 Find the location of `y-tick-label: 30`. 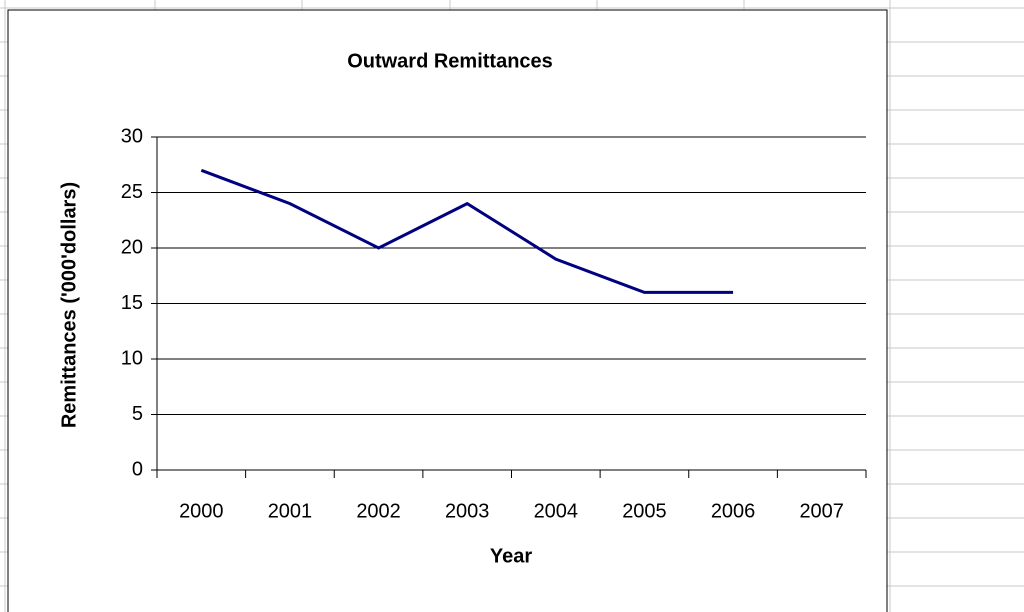

y-tick-label: 30 is located at coordinates (132, 136).